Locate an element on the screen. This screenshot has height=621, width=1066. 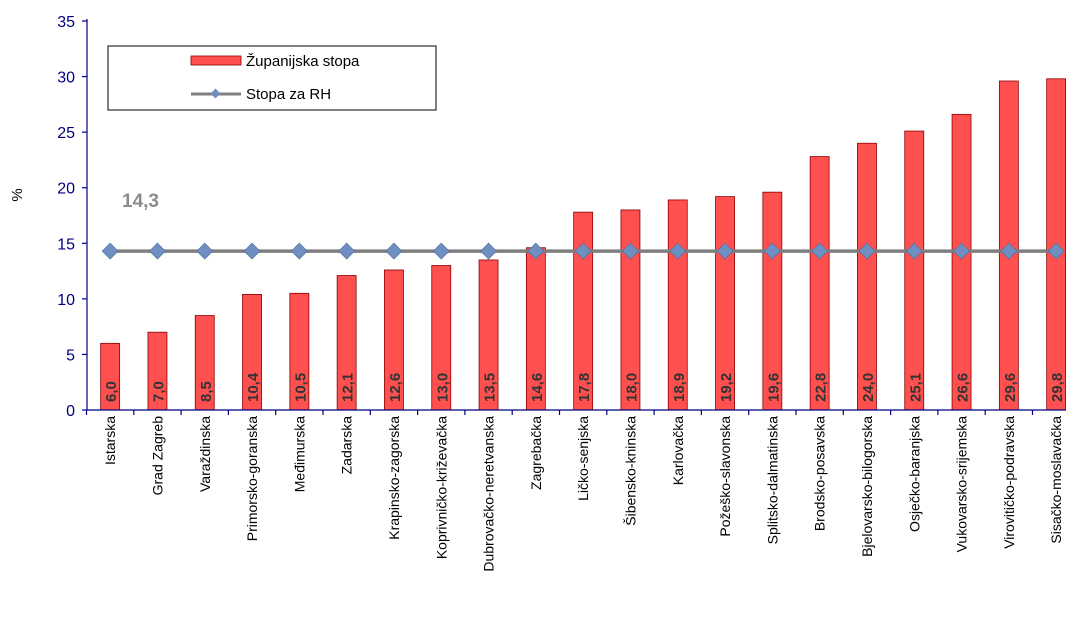
data-label-8: 13,0 is located at coordinates (442, 387).